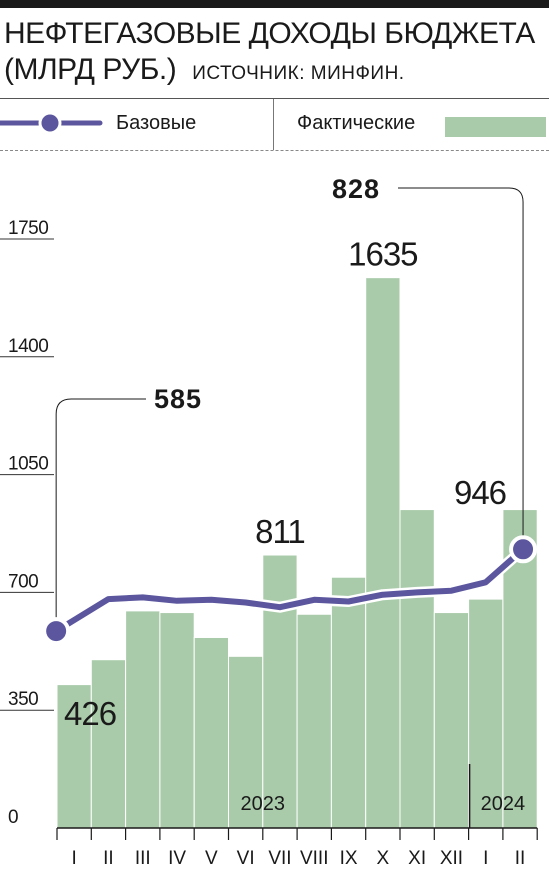  What do you see at coordinates (280, 531) in the screenshot?
I see `data-label-bar-6: 811` at bounding box center [280, 531].